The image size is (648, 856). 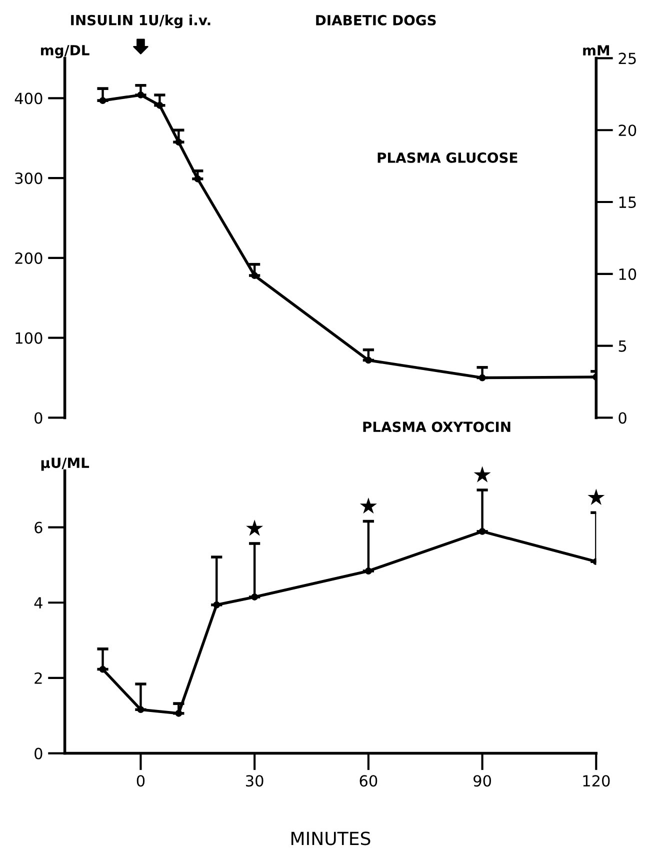 I want to click on y-tick-label: 200, so click(x=28, y=258).